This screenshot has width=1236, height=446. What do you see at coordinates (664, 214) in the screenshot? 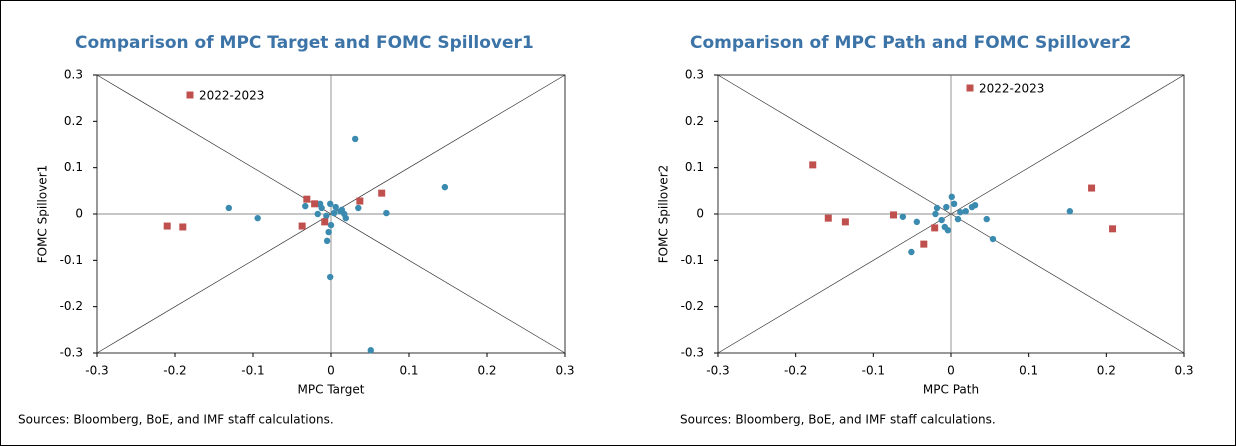
I see `y-axis-label: FOMC Spillover2` at bounding box center [664, 214].